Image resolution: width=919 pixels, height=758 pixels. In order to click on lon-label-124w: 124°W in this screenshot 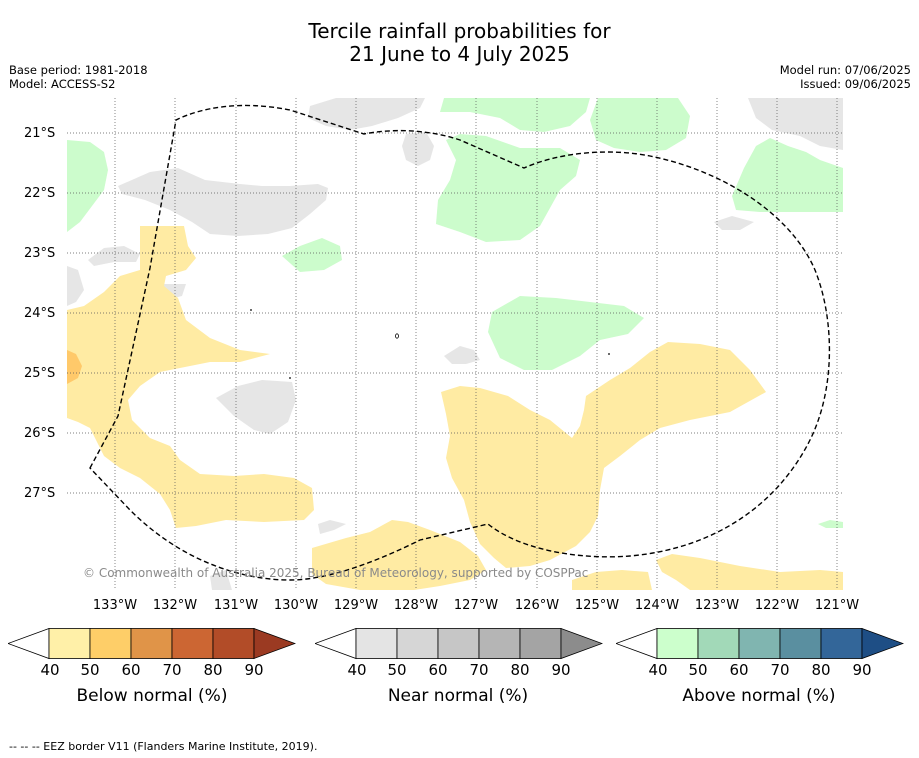, I will do `click(657, 605)`.